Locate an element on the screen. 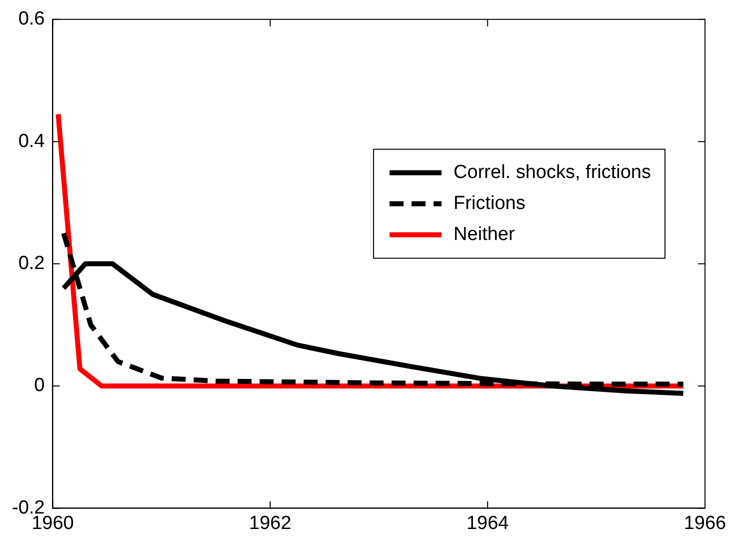 The height and width of the screenshot is (539, 741). x-tick-label: 1966 is located at coordinates (705, 523).